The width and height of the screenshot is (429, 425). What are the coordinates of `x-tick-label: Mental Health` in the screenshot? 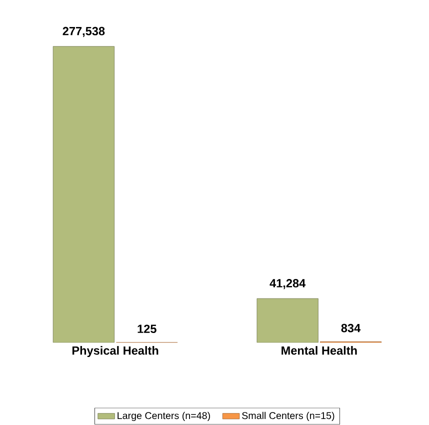 It's located at (319, 350).